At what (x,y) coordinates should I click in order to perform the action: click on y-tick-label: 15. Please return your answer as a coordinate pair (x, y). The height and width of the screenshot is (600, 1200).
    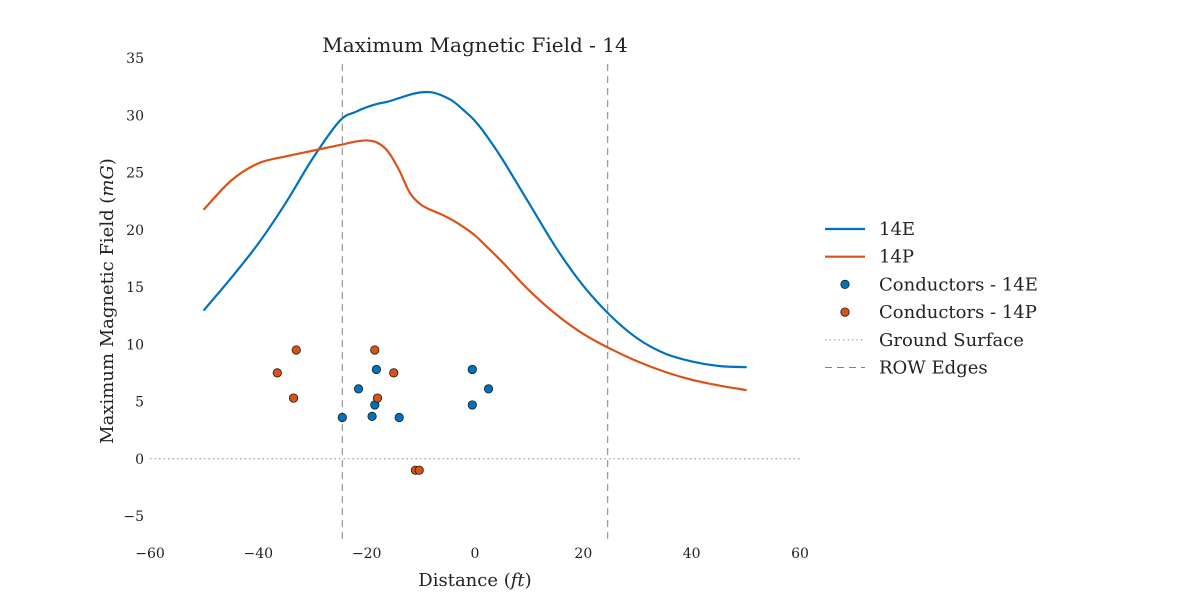
    Looking at the image, I should click on (135, 288).